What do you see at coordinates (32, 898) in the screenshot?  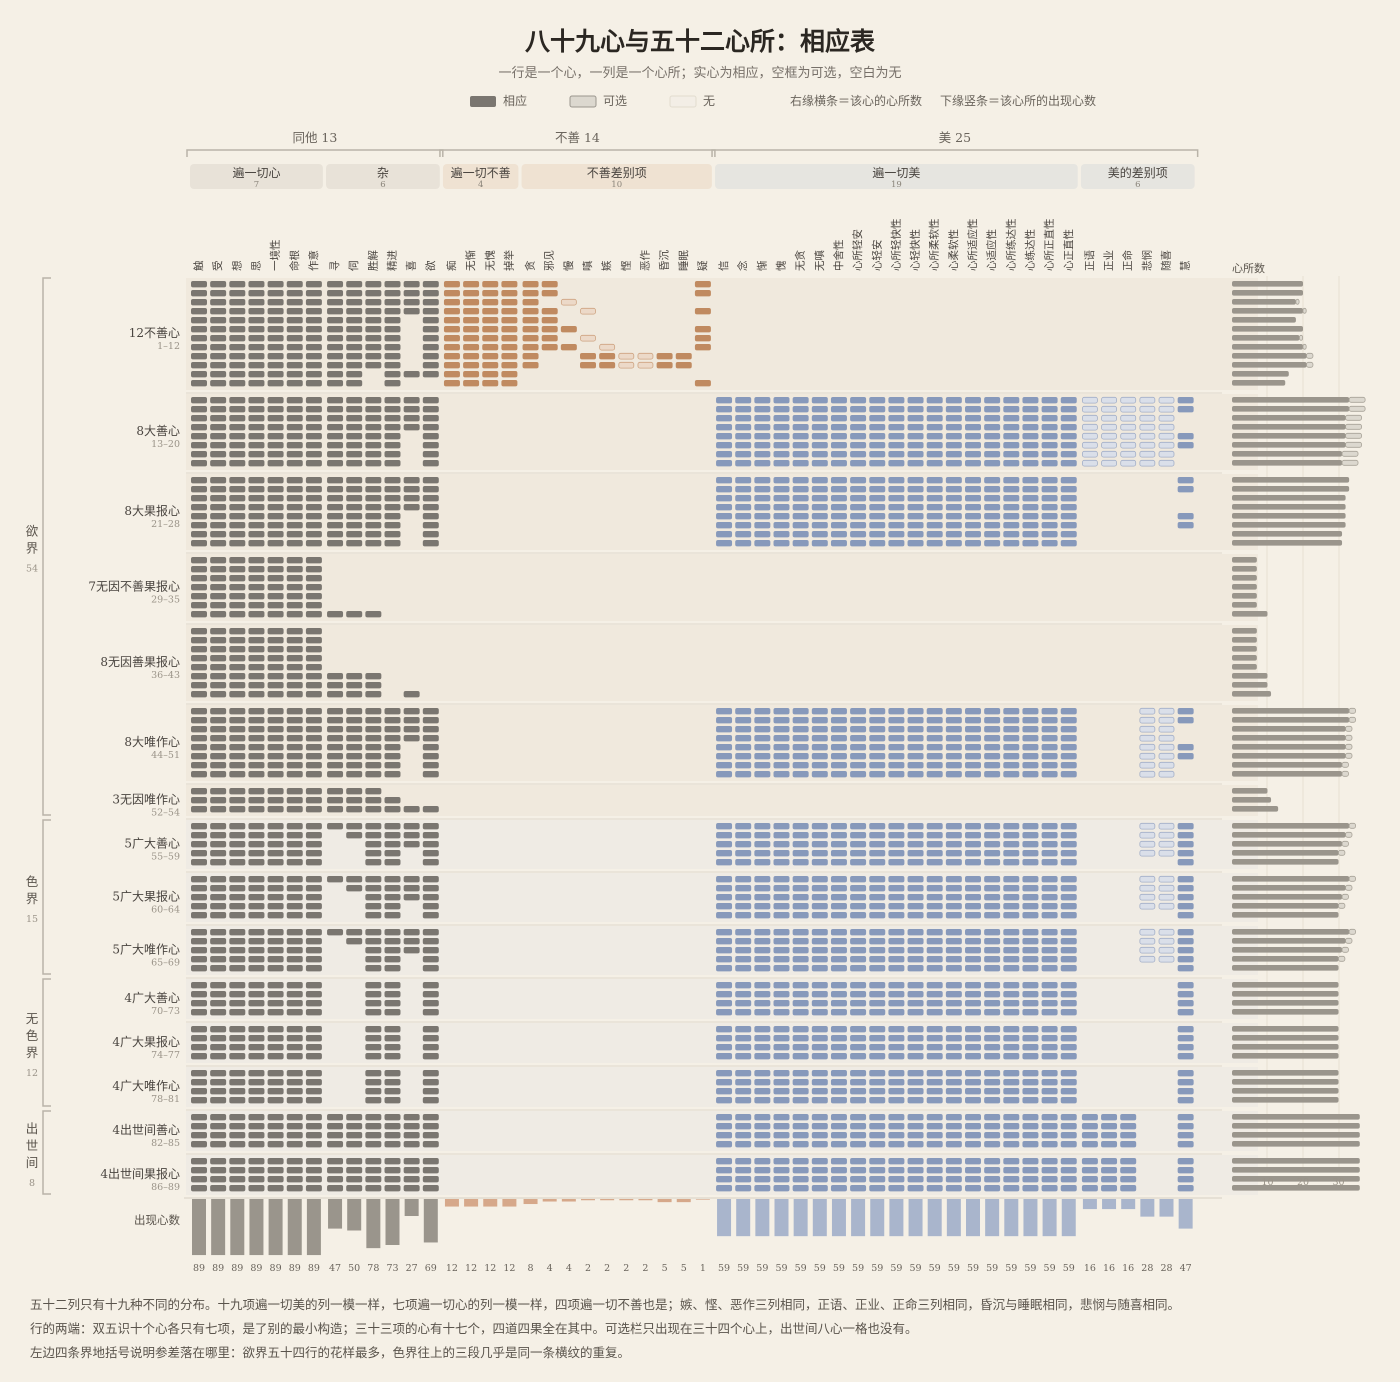 I see `realm-label-char: 界` at bounding box center [32, 898].